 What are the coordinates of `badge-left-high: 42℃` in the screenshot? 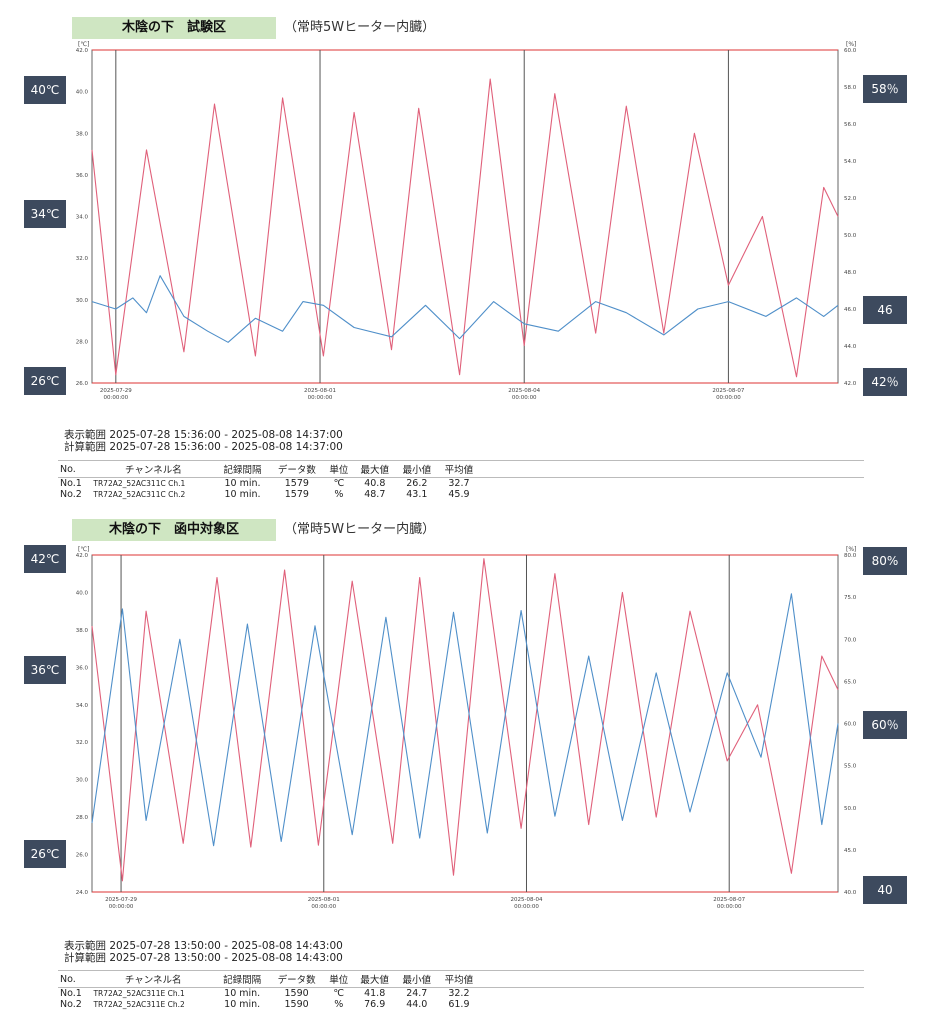 It's located at (45, 559).